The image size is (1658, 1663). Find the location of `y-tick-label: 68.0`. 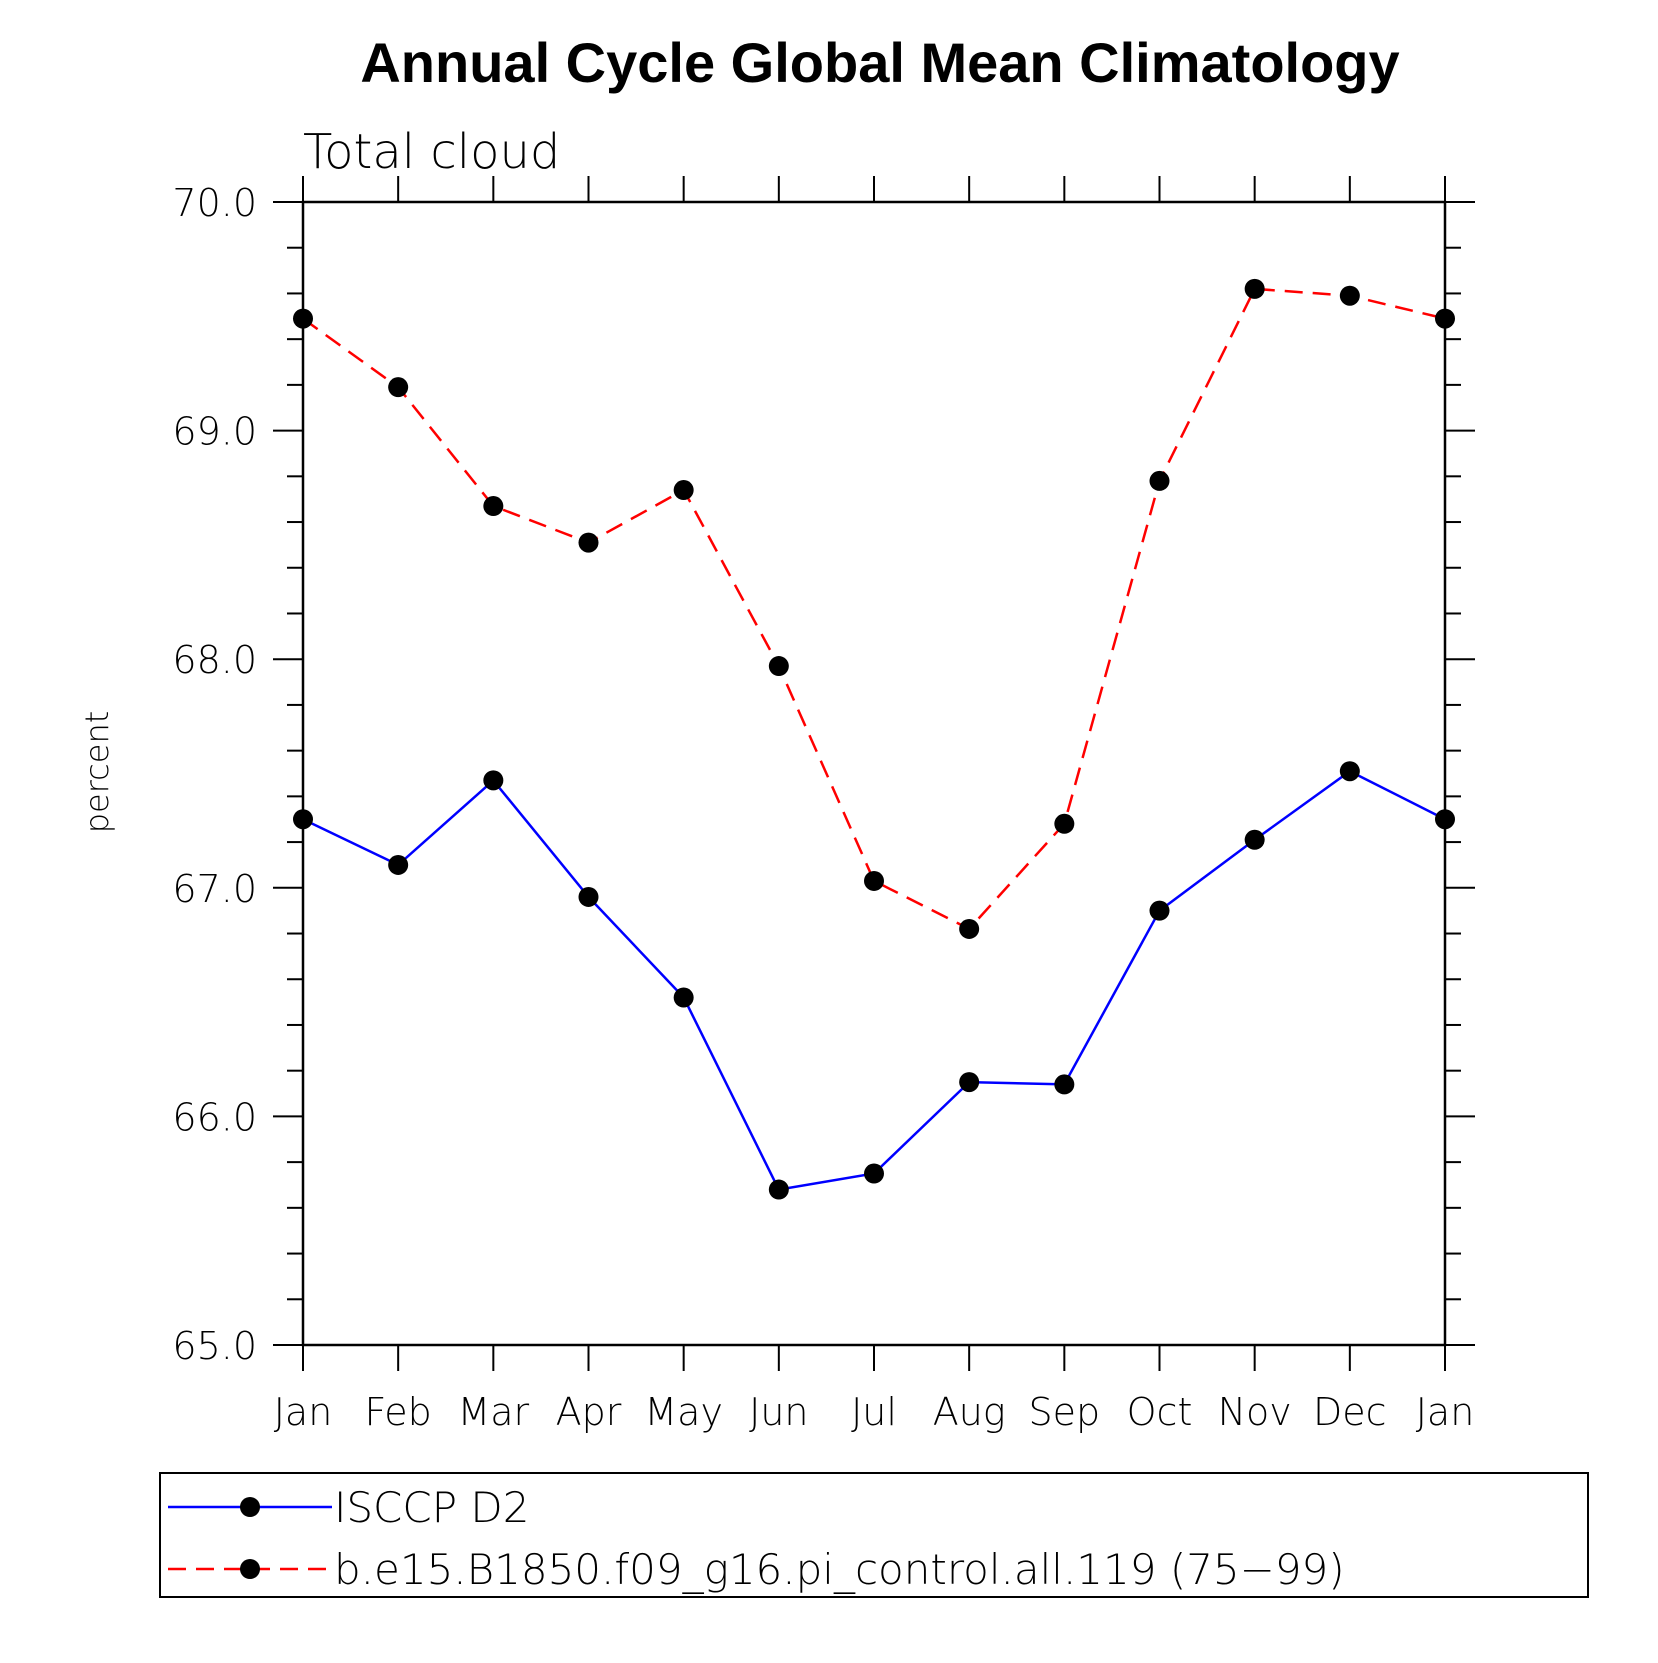

y-tick-label: 68.0 is located at coordinates (214, 660).